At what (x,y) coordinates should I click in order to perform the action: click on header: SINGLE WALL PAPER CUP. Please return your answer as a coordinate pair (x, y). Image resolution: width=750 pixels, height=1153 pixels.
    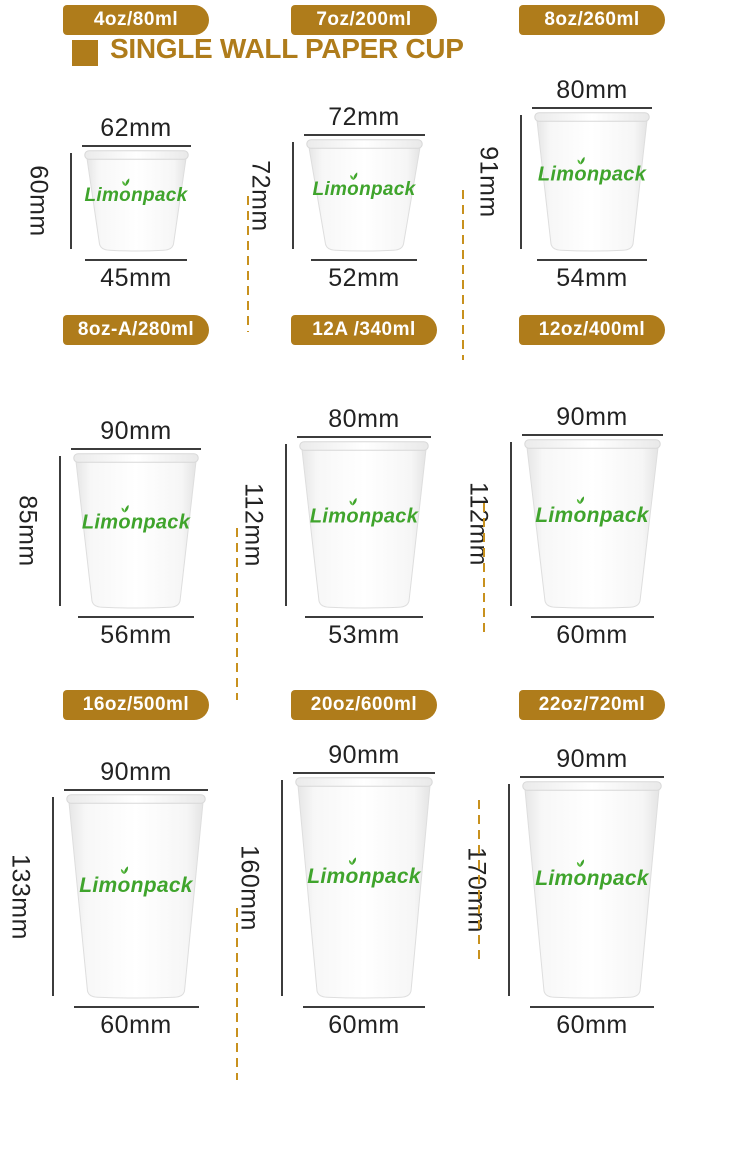
    Looking at the image, I should click on (375, 47).